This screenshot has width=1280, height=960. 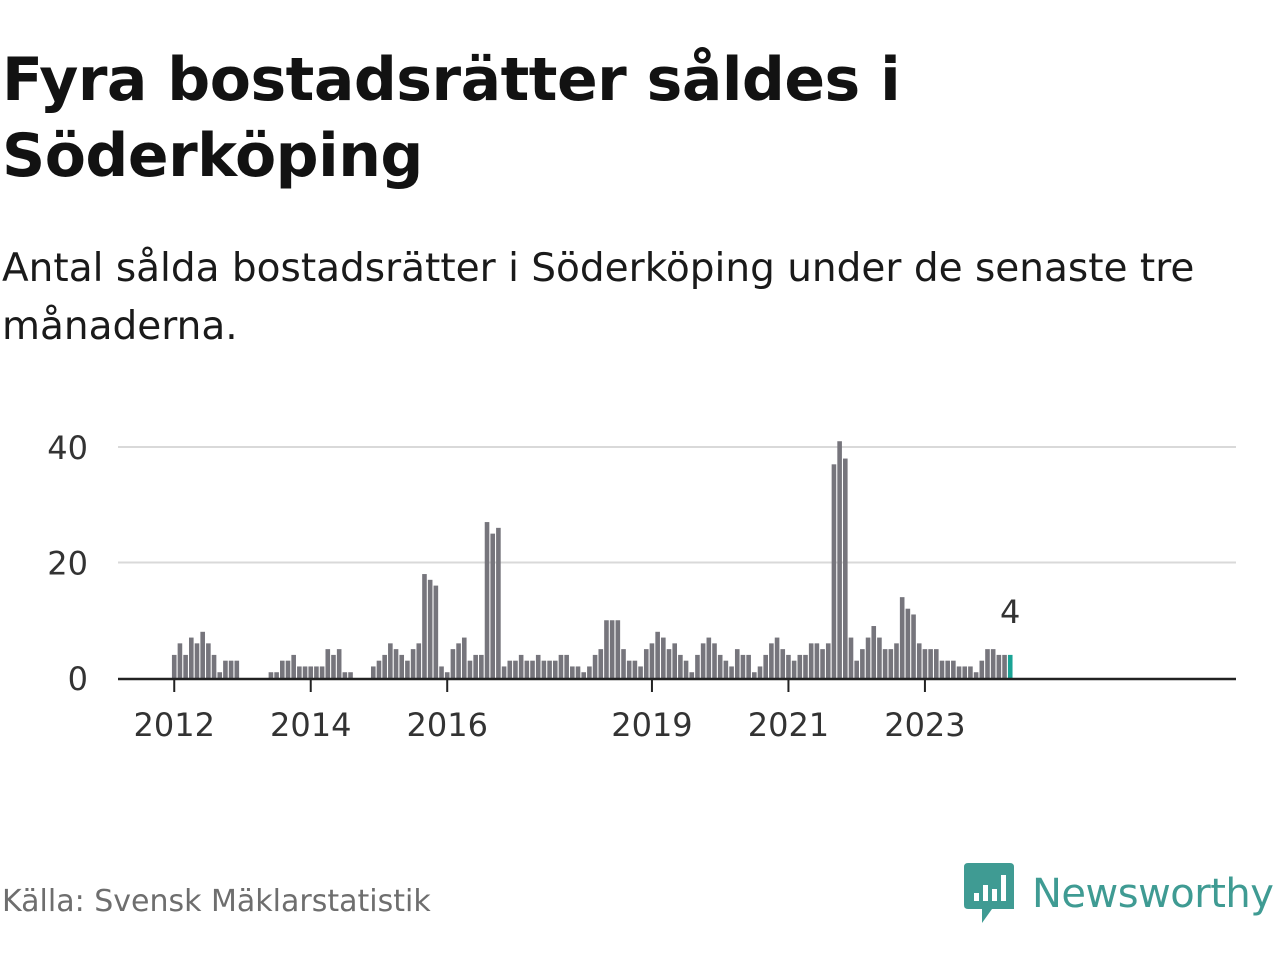 I want to click on y-tick-label: 20, so click(x=67, y=564).